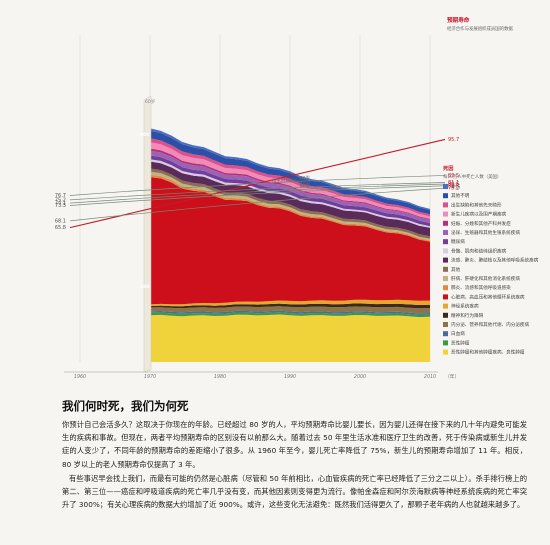  What do you see at coordinates (451, 186) in the screenshot?
I see `life-end-4: 80` at bounding box center [451, 186].